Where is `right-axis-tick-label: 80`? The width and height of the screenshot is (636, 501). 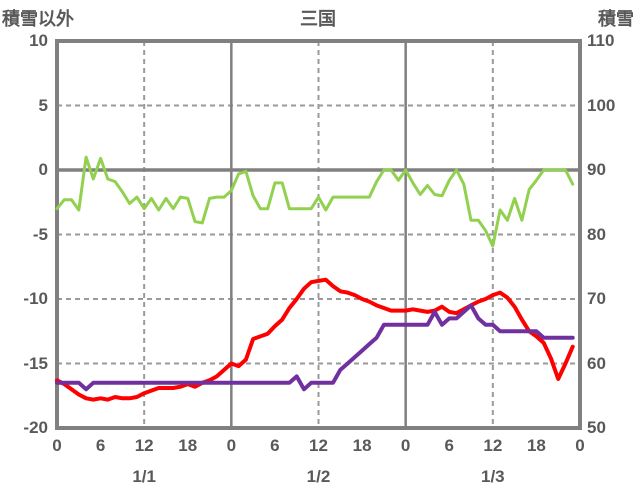
right-axis-tick-label: 80 is located at coordinates (596, 234).